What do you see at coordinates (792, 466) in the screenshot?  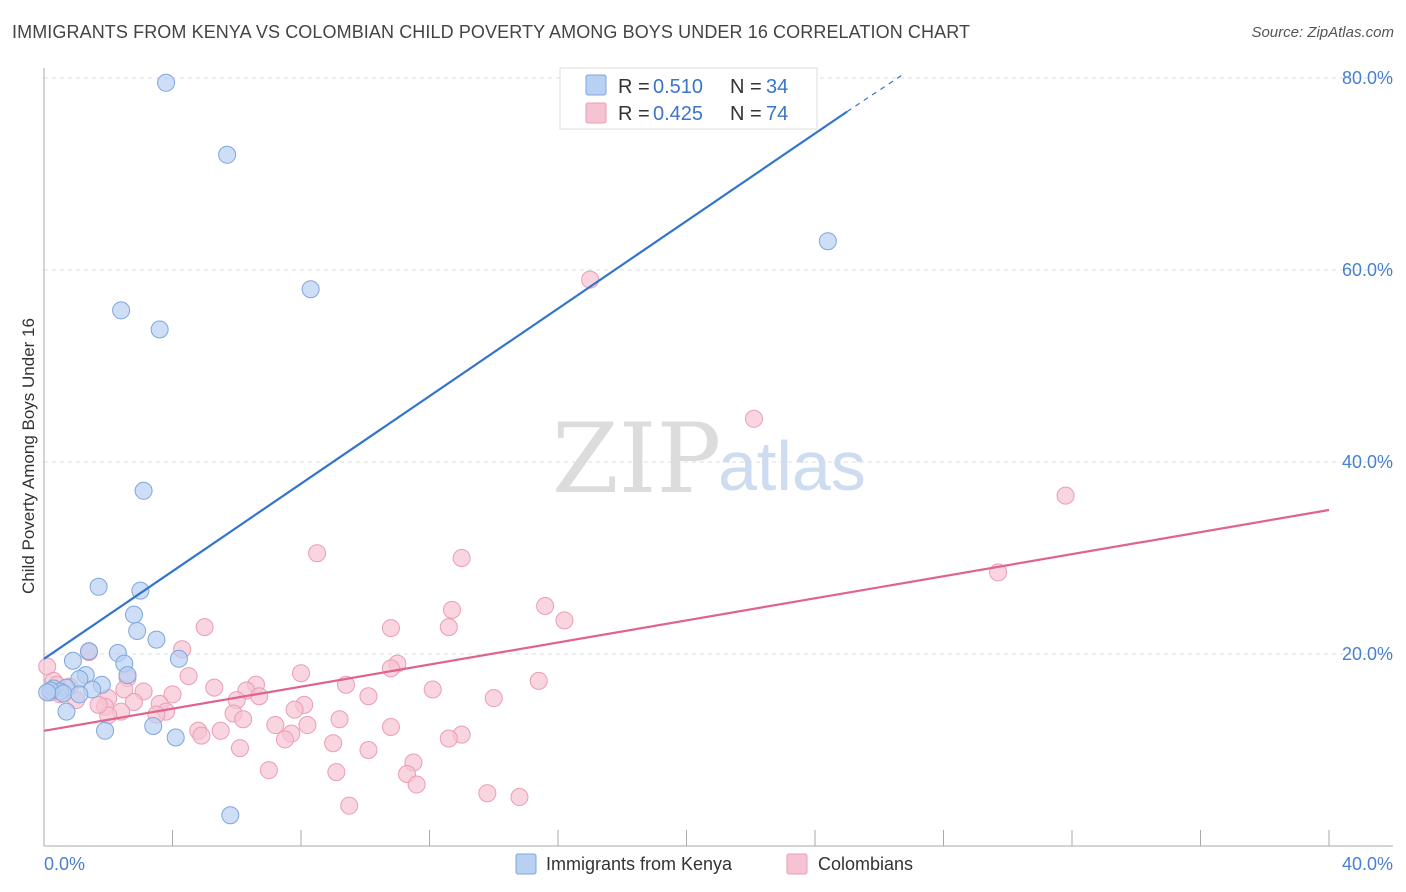 I see `watermark-atlas: atlas` at bounding box center [792, 466].